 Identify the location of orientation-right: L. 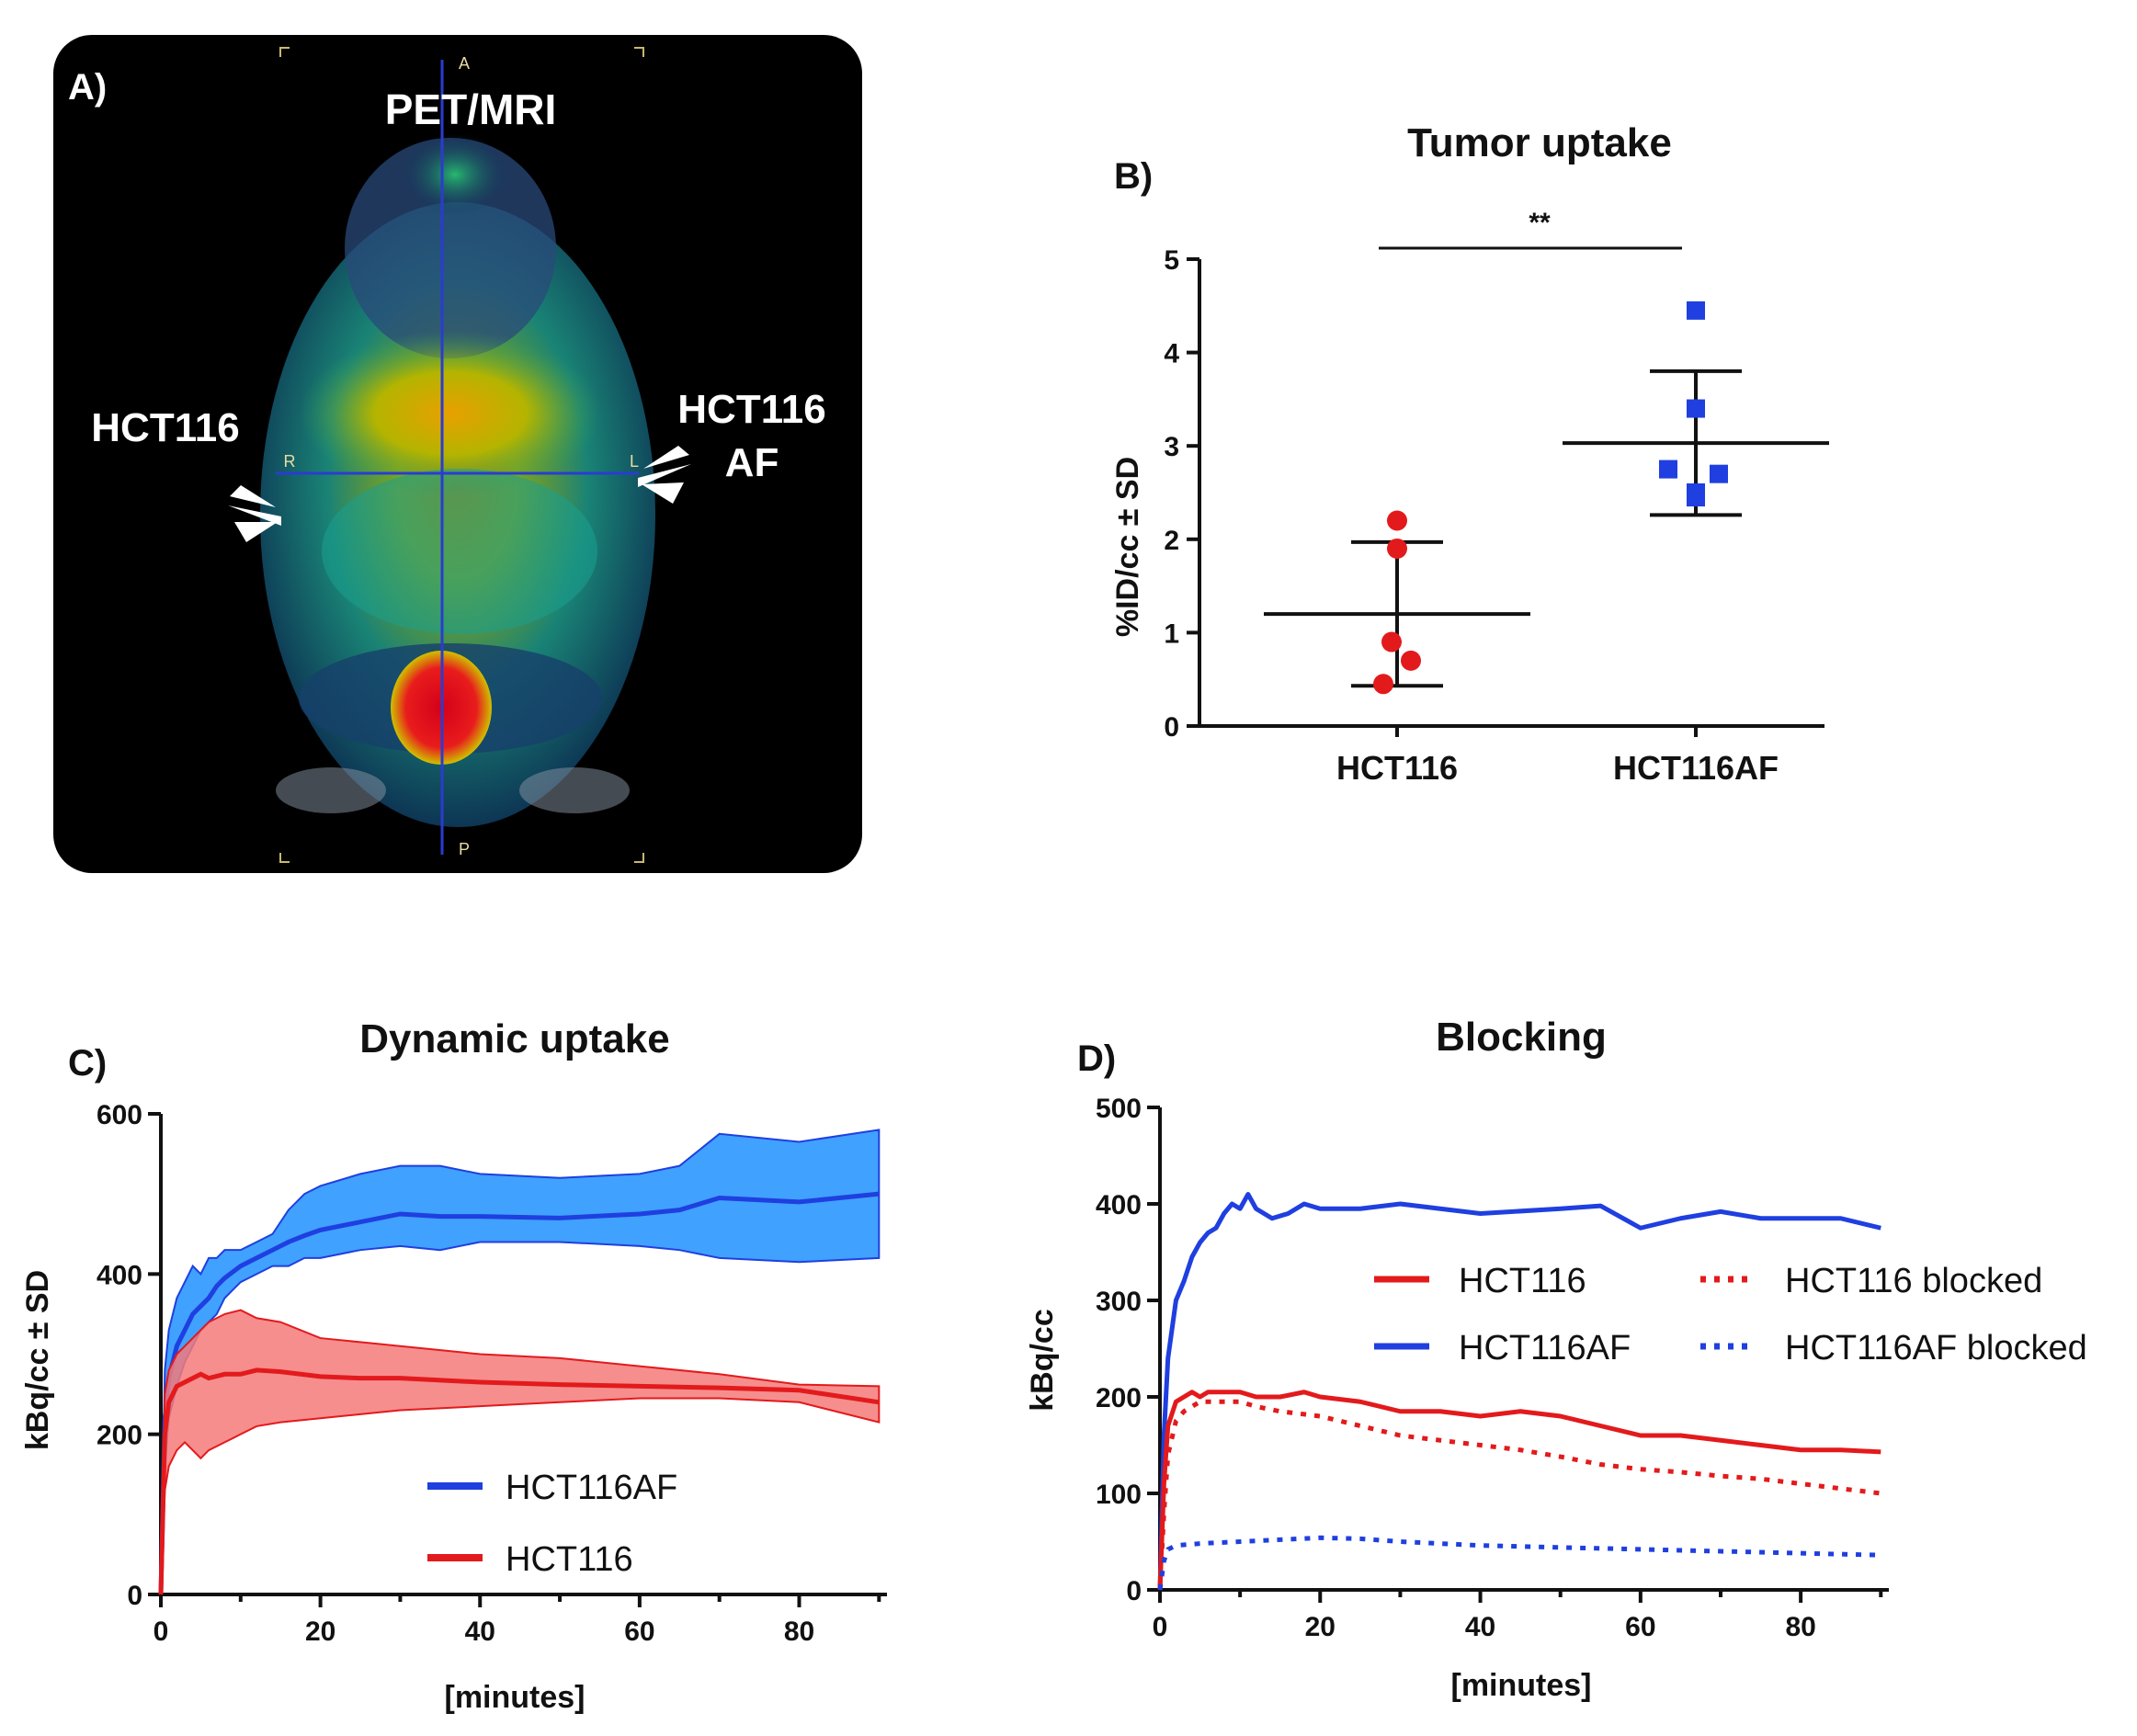
(634, 461).